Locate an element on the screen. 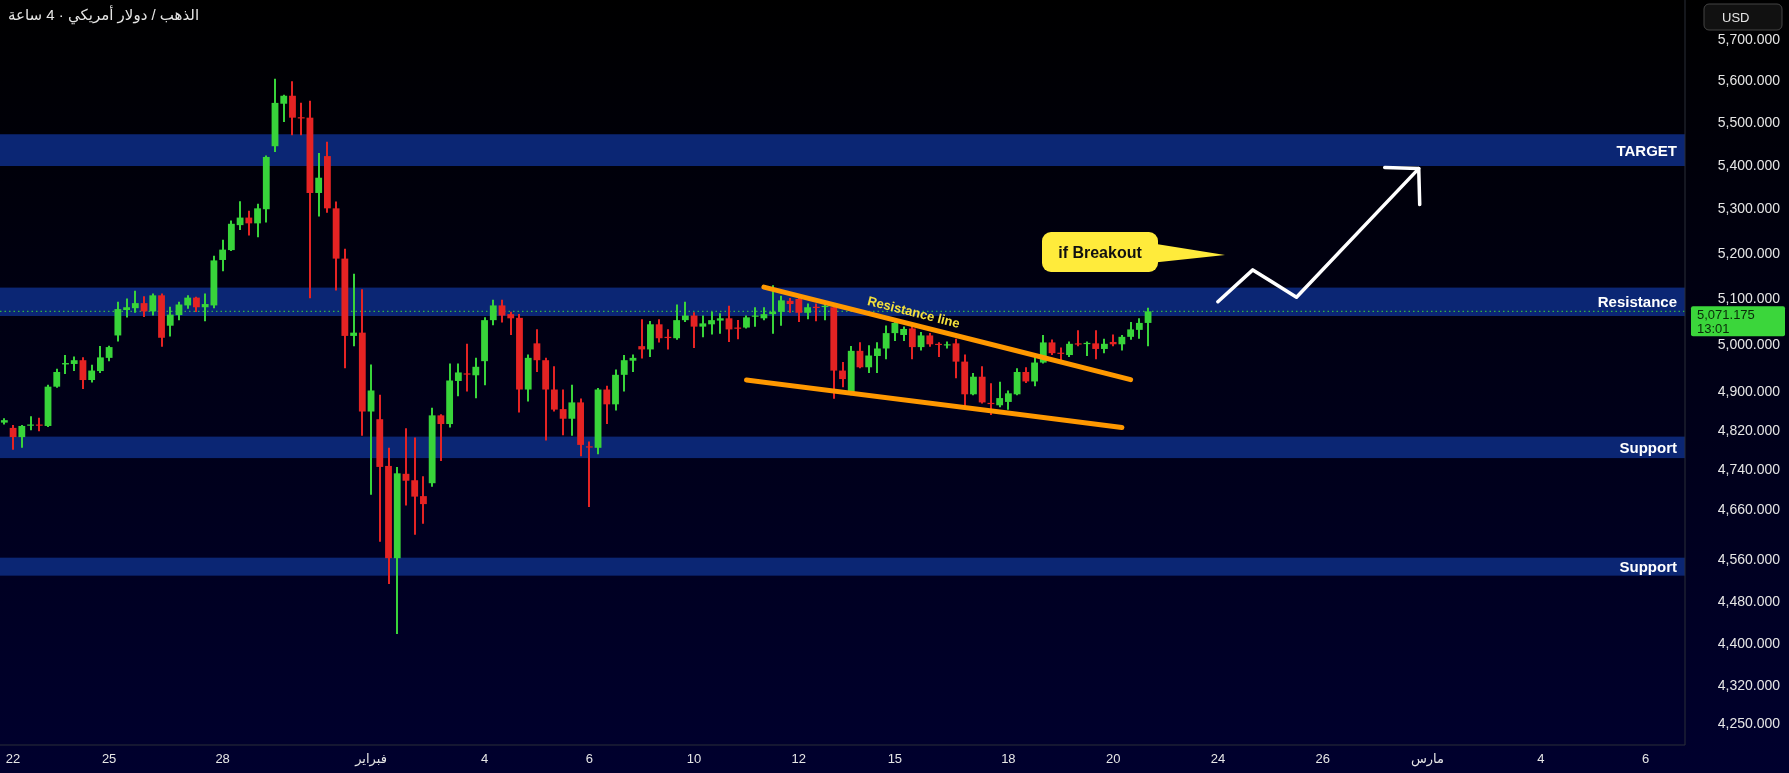 Image resolution: width=1789 pixels, height=773 pixels. y-tick-label: 4,820.000 is located at coordinates (1749, 429).